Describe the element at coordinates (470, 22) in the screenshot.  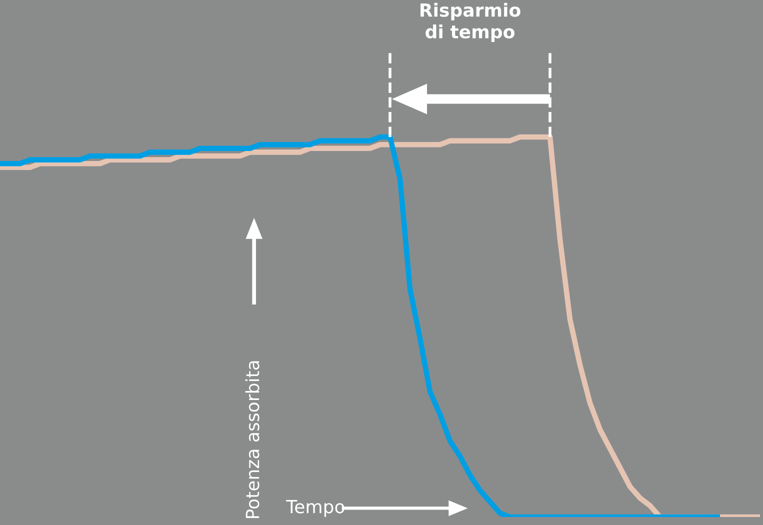
I see `text: Risparmio di tempo` at that location.